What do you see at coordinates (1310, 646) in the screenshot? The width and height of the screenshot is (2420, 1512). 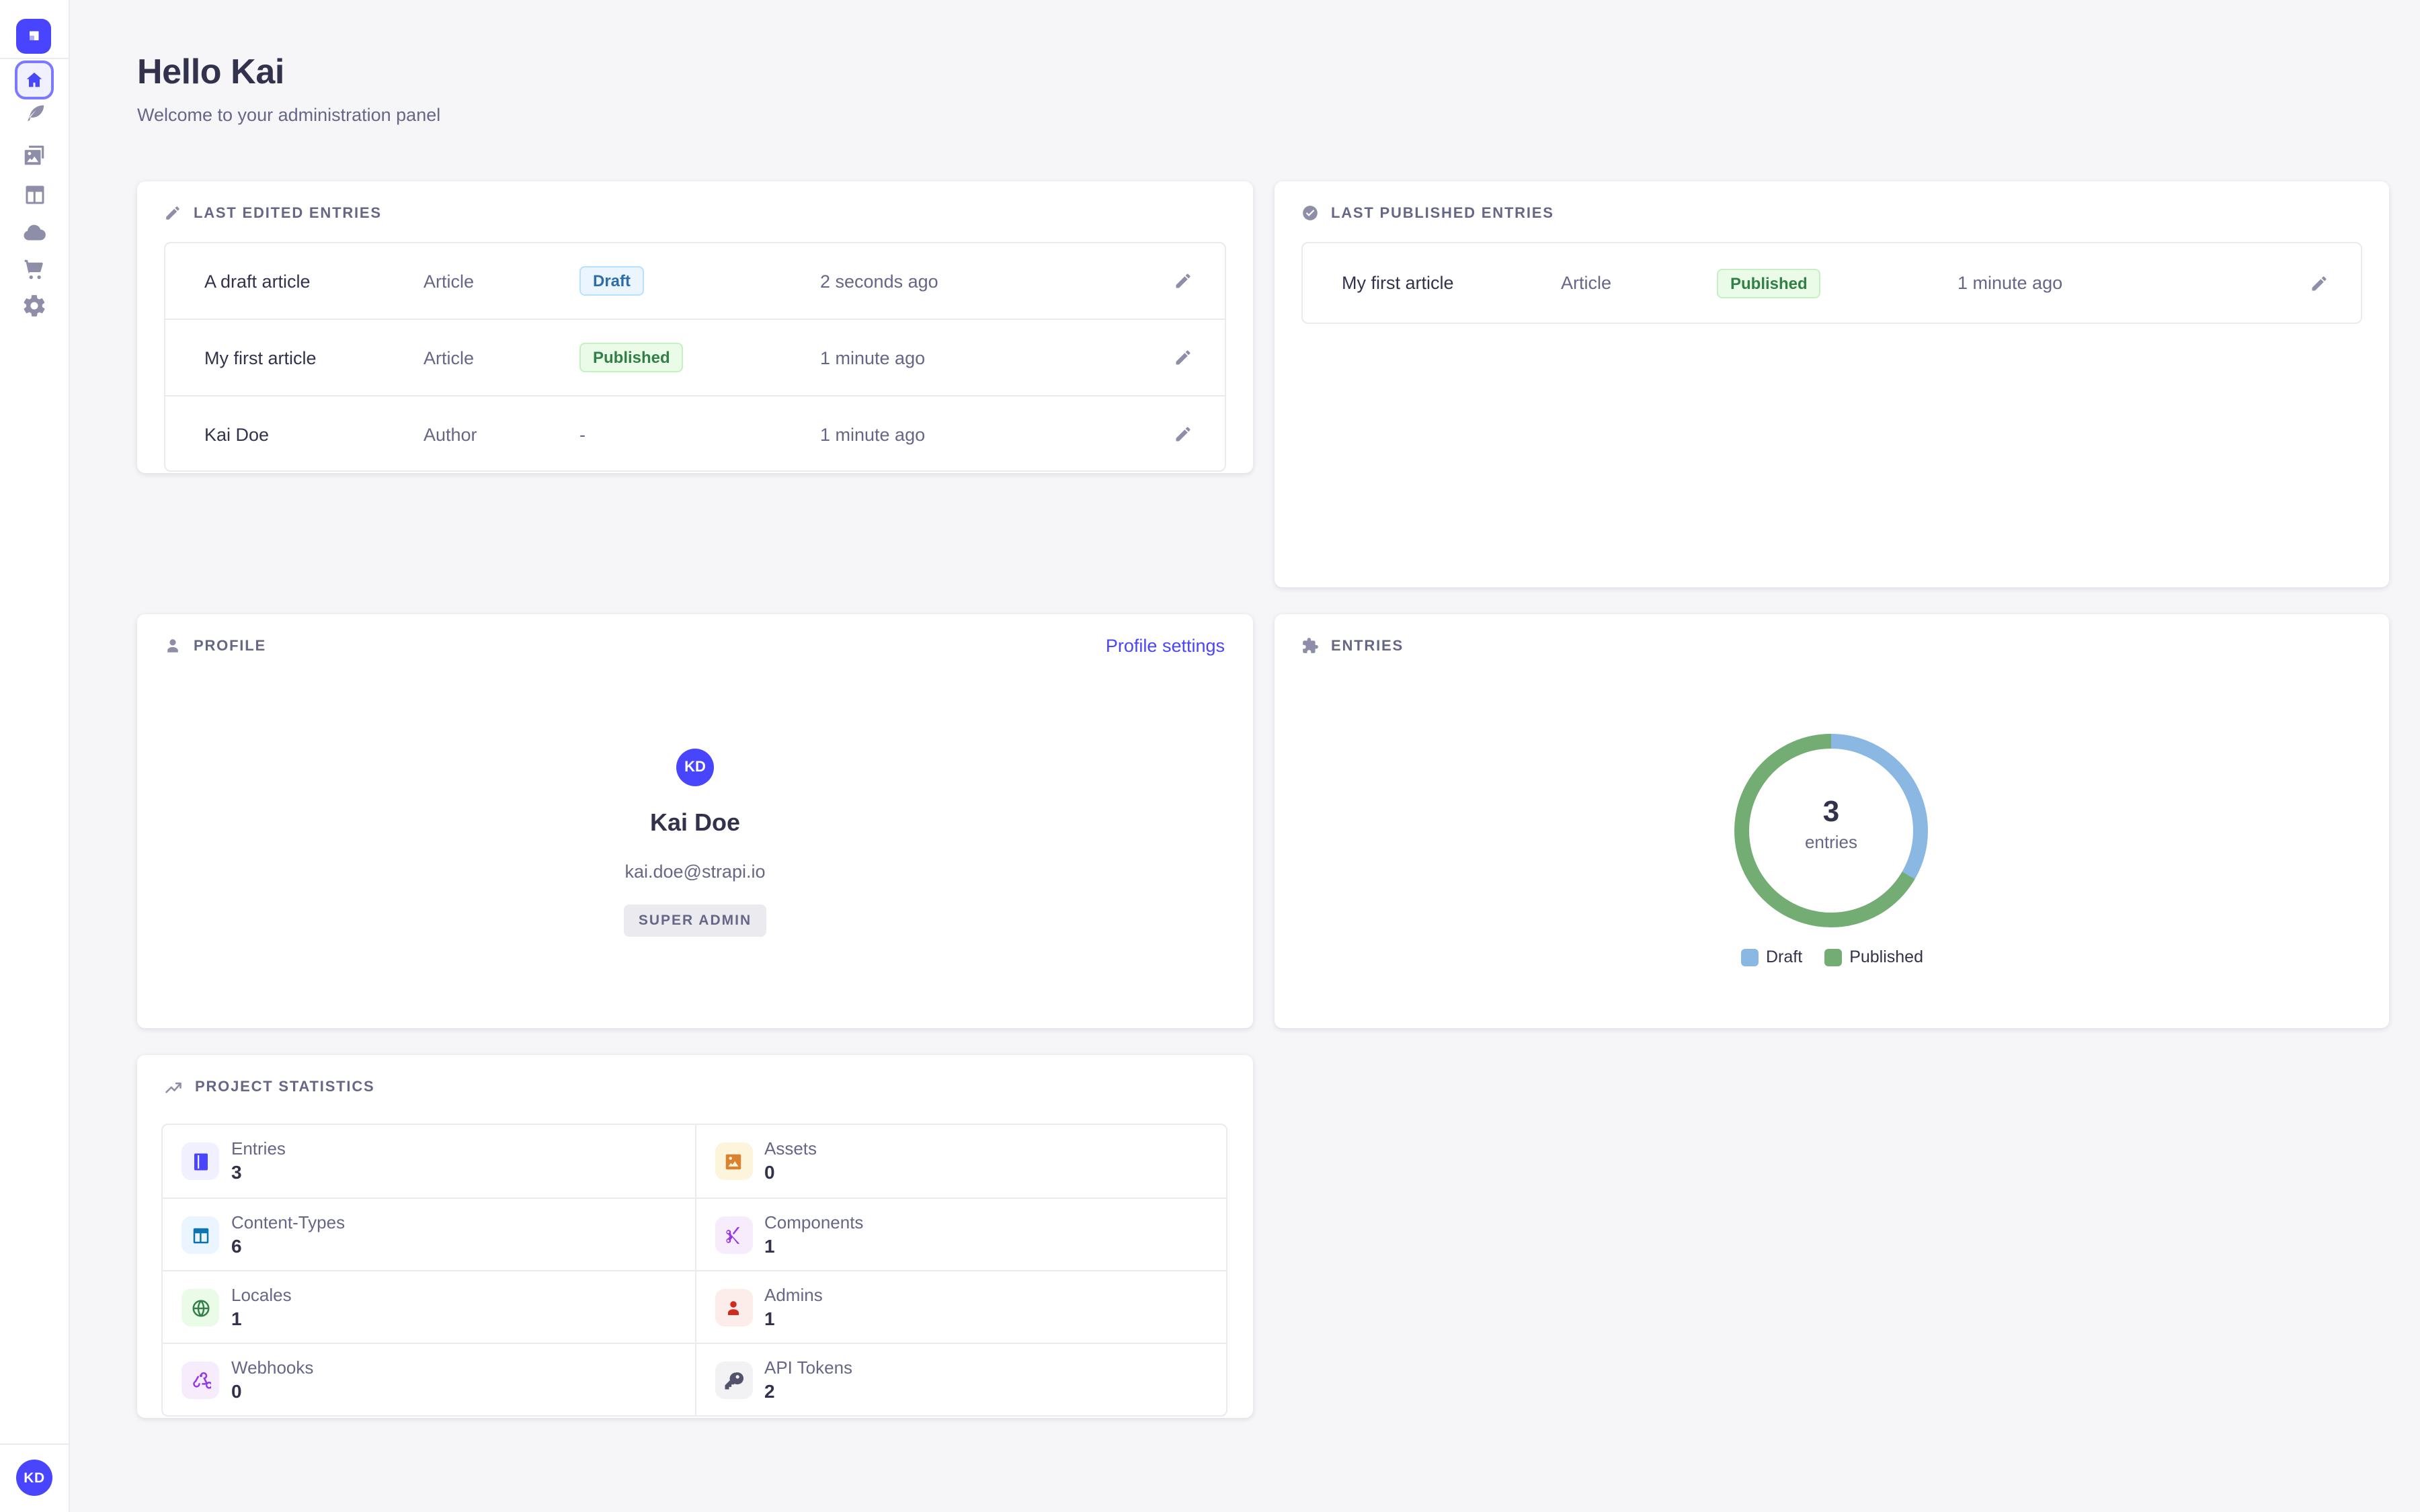 I see `puzzle-icon` at bounding box center [1310, 646].